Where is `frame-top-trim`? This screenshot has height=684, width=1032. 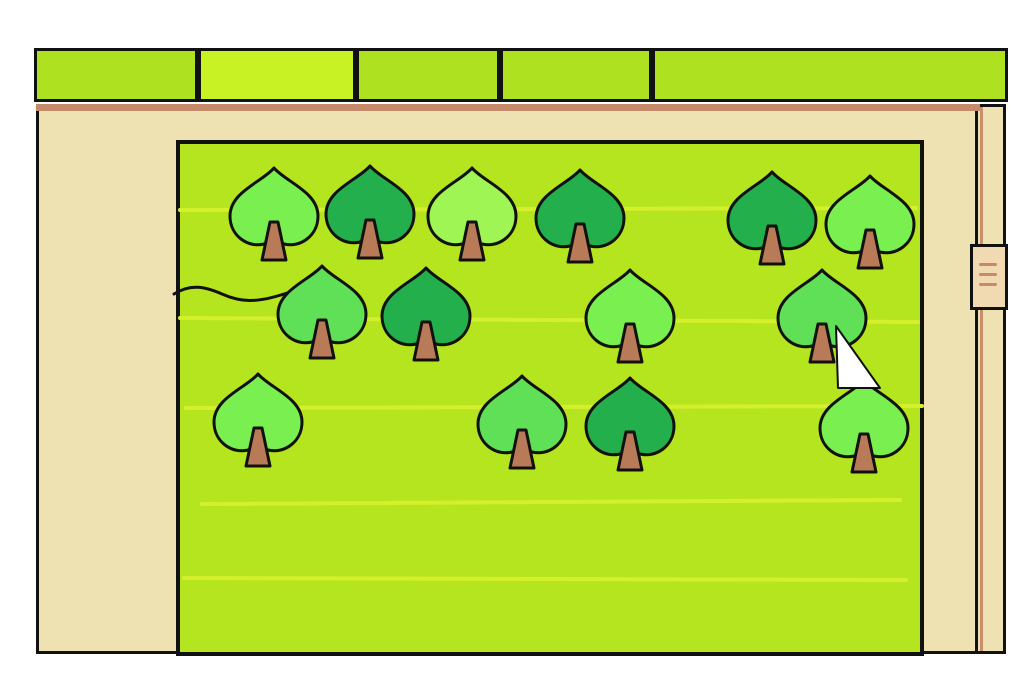
frame-top-trim is located at coordinates (508, 107).